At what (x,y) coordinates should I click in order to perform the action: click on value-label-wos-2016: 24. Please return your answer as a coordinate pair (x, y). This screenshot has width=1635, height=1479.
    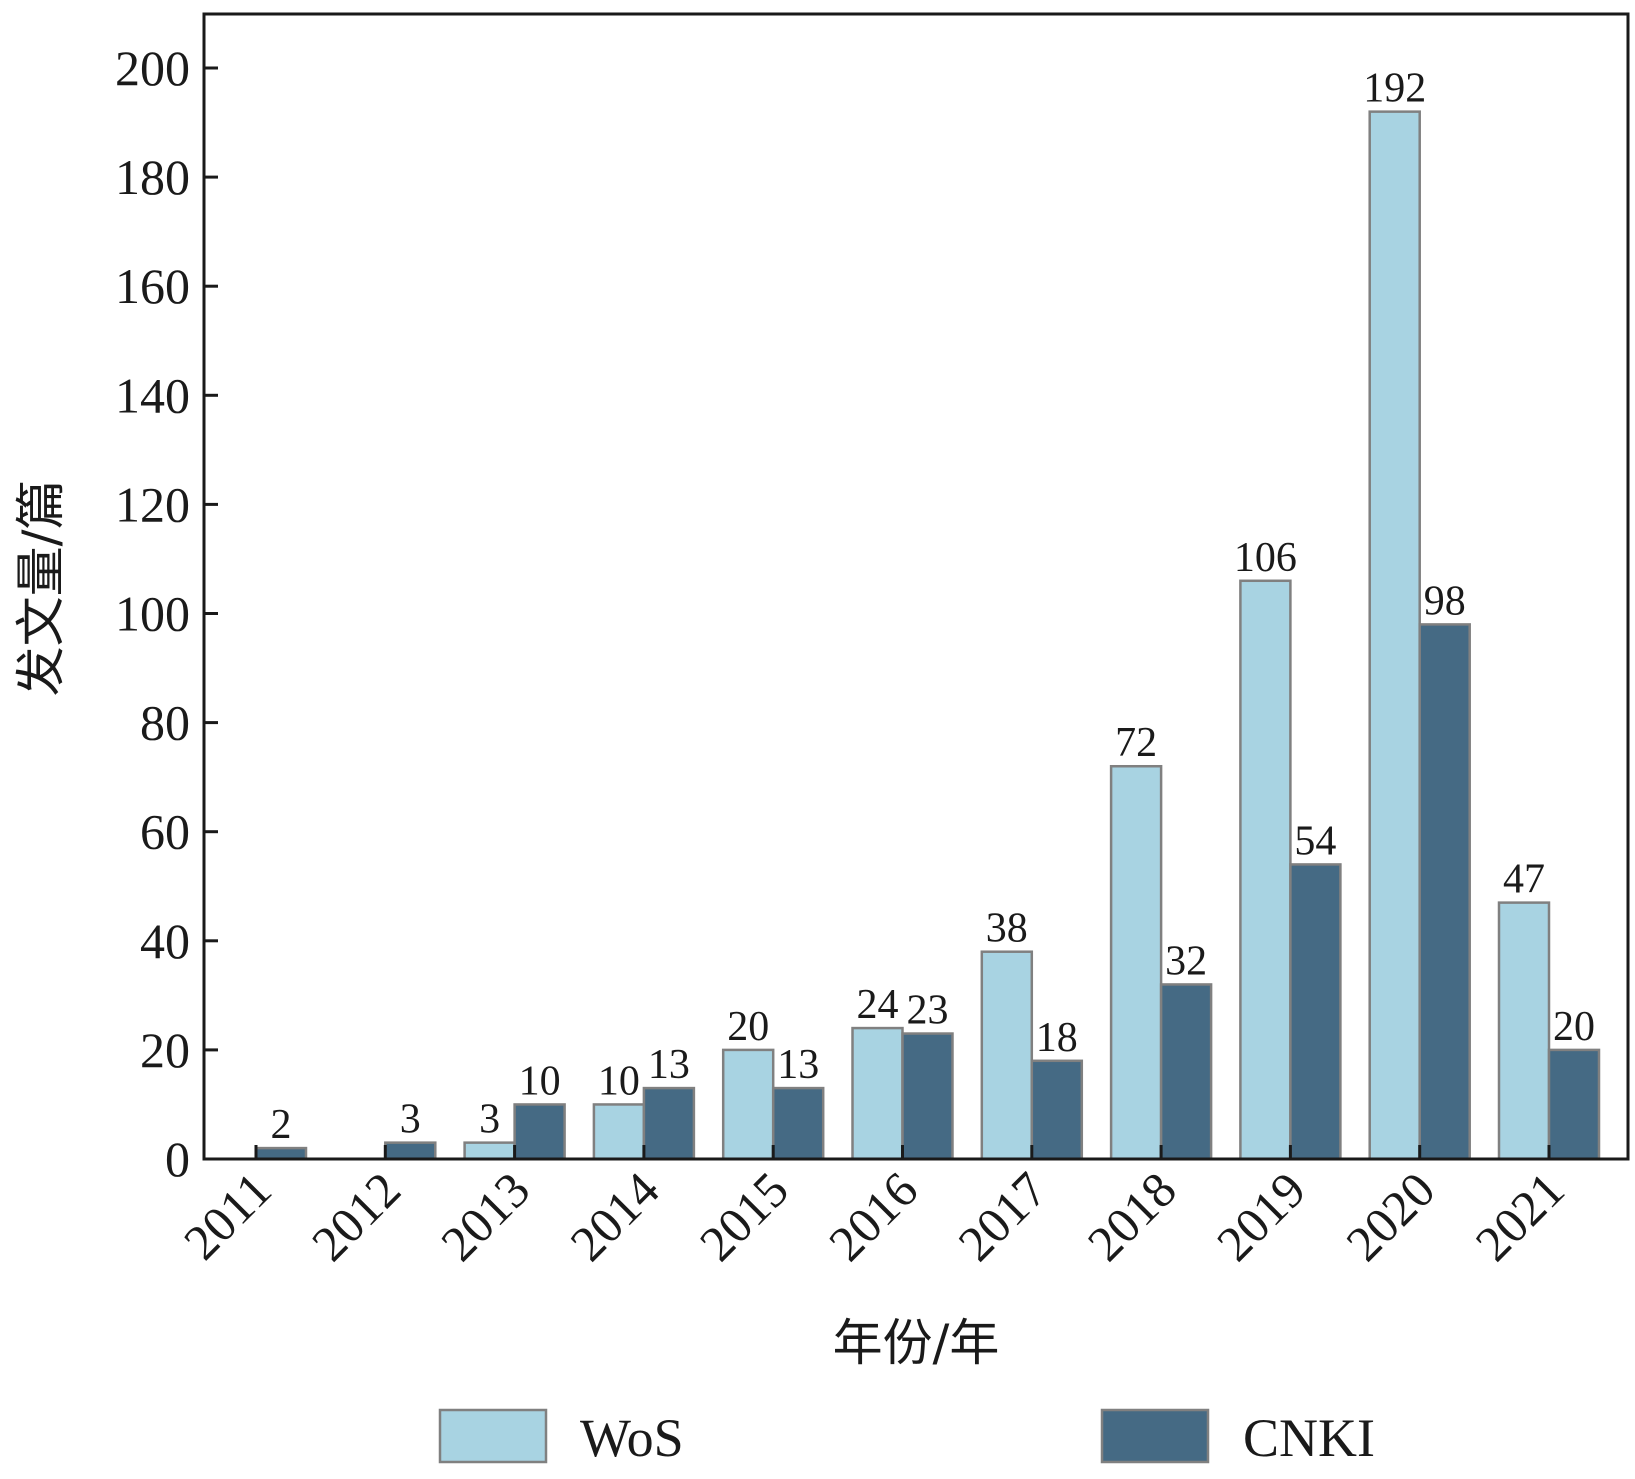
    Looking at the image, I should click on (878, 1005).